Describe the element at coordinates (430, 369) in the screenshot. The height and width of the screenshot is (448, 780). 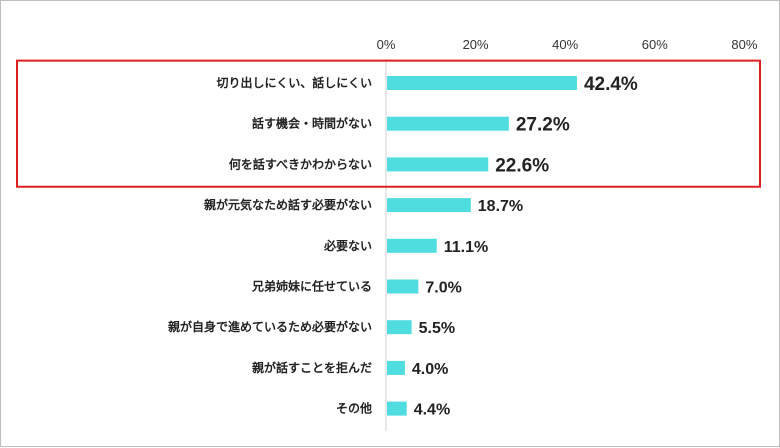
I see `data-label: 4.0%` at that location.